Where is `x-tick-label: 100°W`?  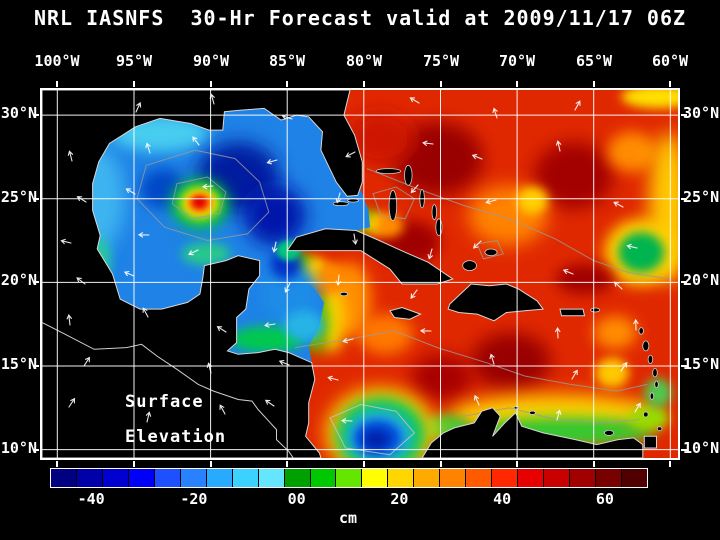 x-tick-label: 100°W is located at coordinates (57, 61).